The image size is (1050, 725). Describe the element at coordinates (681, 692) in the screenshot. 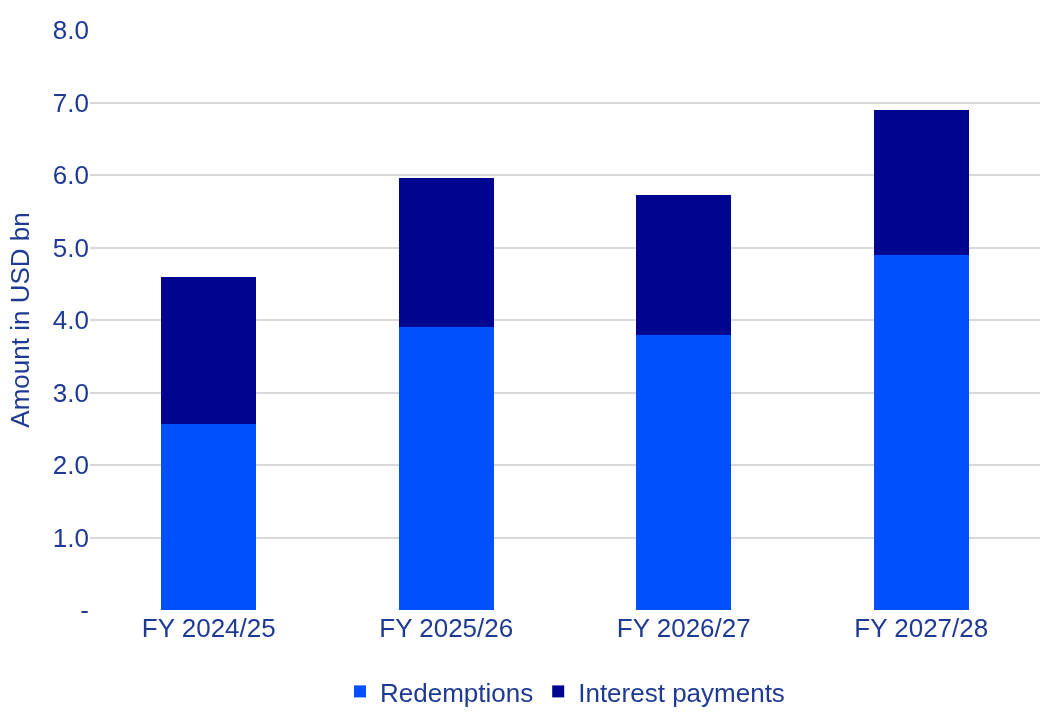

I see `legend-label: Interest payments` at that location.